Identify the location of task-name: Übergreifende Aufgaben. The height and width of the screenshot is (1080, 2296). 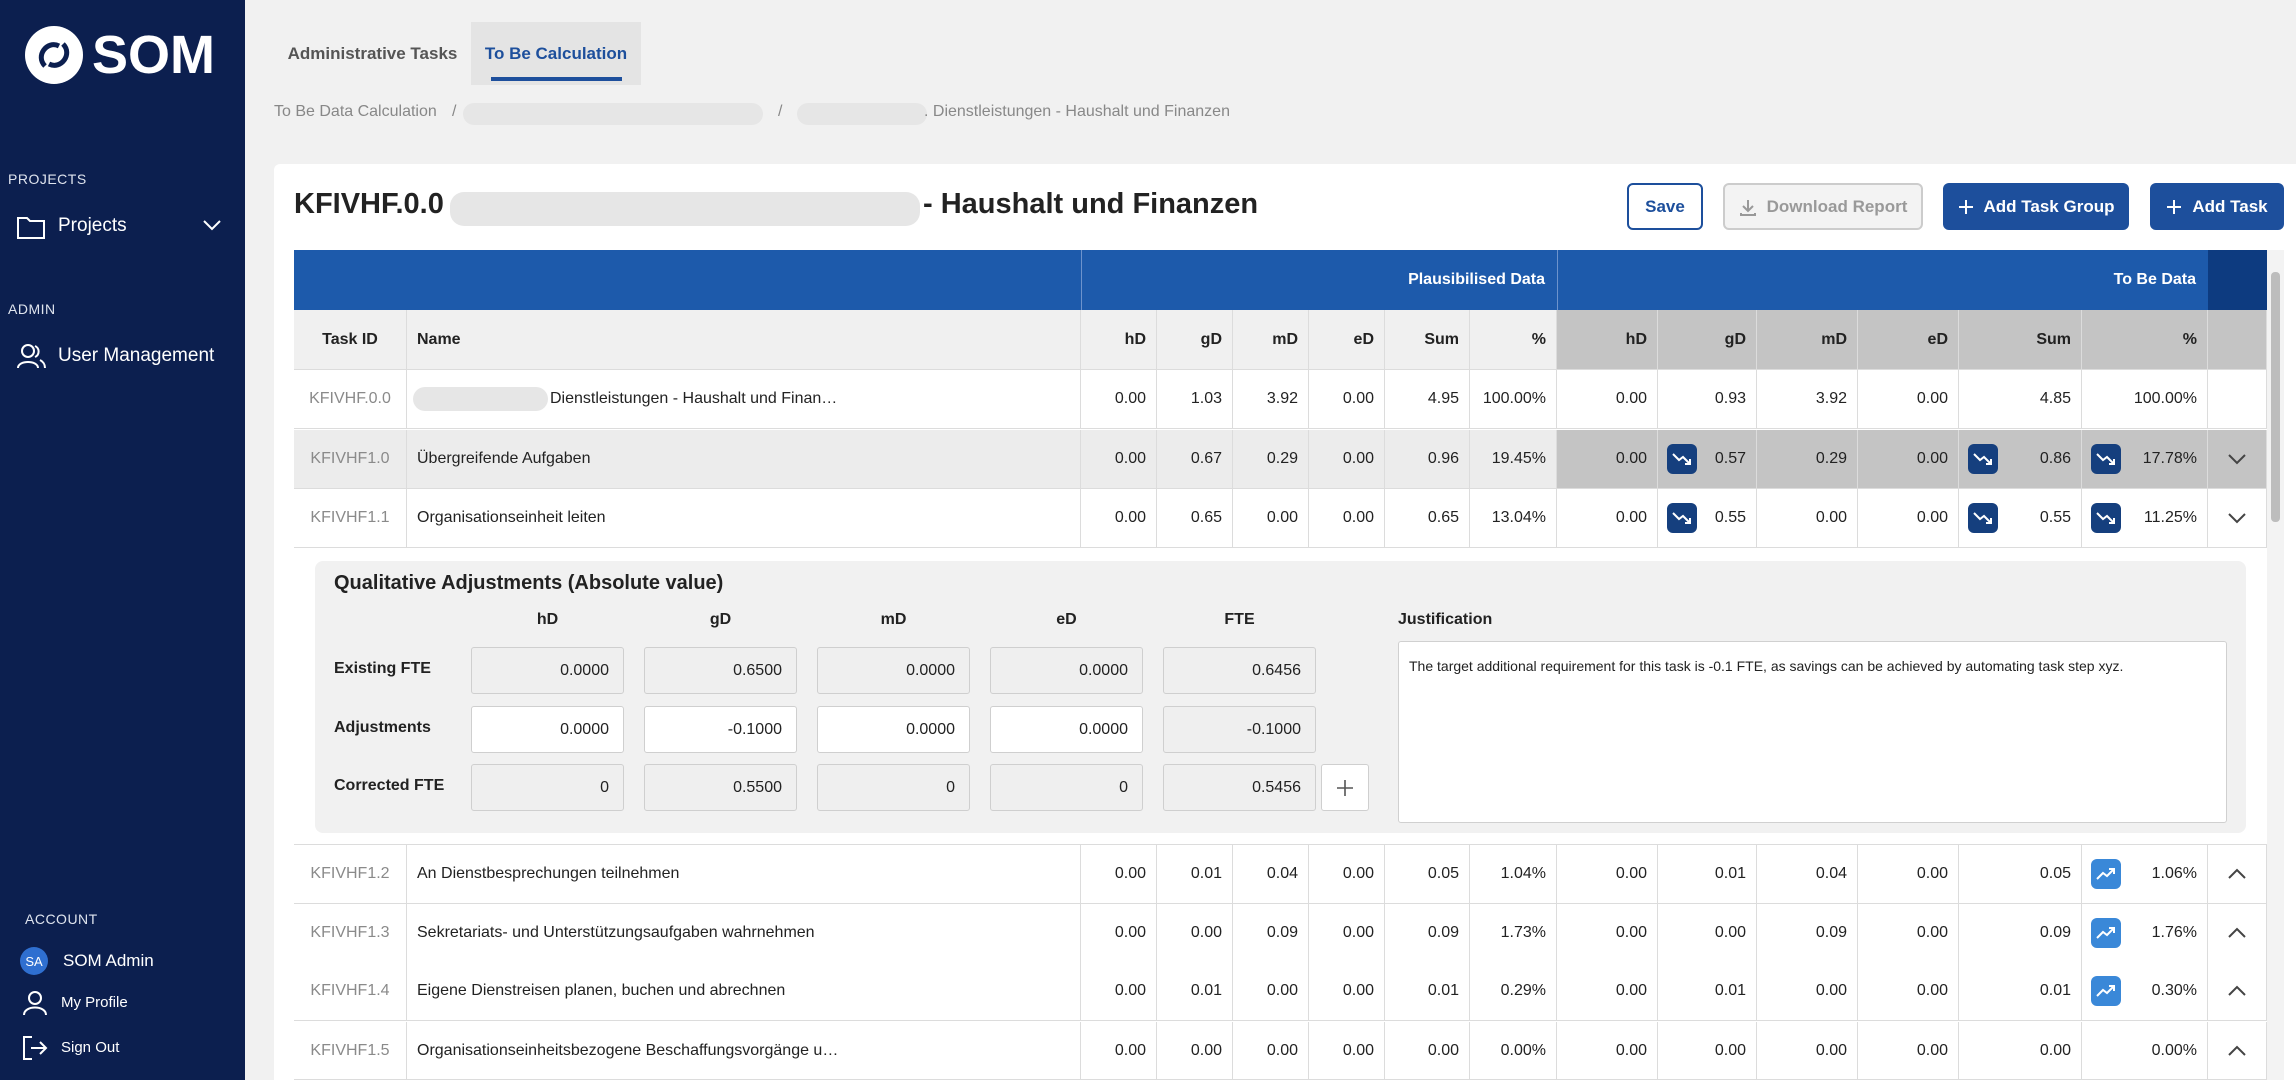
(744, 459).